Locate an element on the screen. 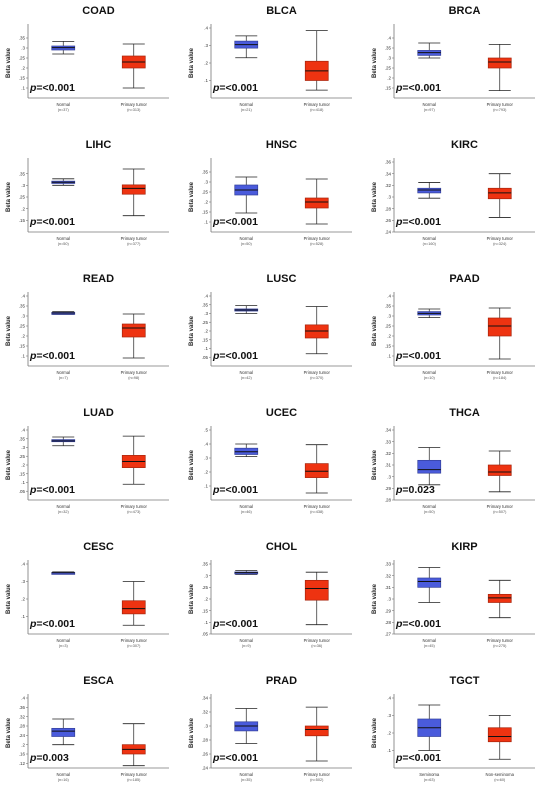 This screenshot has width=550, height=809. sample-count-primary-tumor: (n=313) is located at coordinates (134, 110).